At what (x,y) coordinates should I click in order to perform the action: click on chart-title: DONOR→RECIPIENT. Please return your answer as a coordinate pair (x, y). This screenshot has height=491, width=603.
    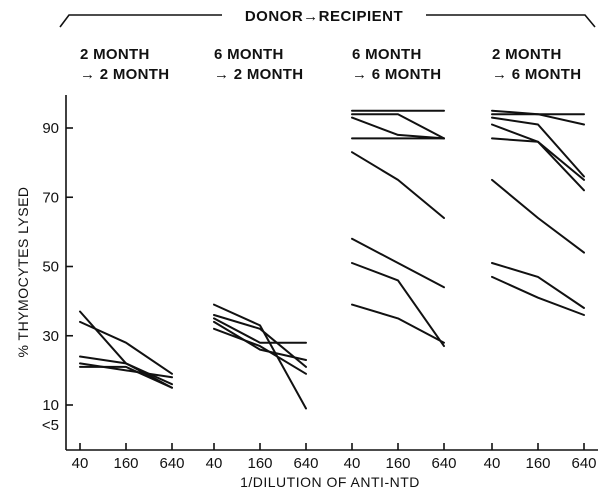
    Looking at the image, I should click on (324, 16).